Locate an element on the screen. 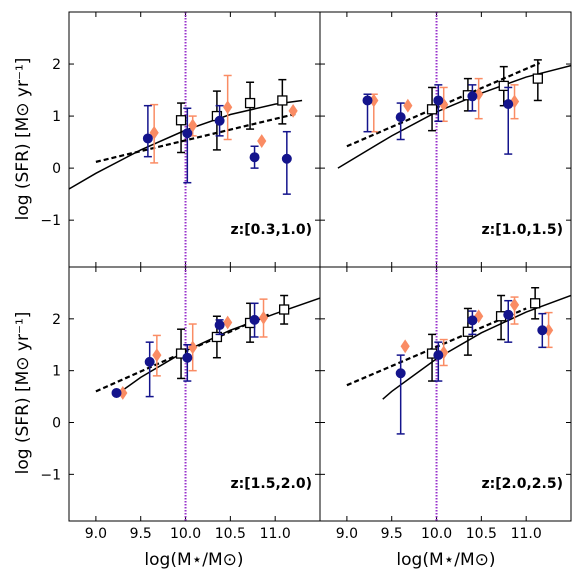 This screenshot has height=579, width=579. y-axis-label-top: log (SFR) [M⊙ yr⁻¹] is located at coordinates (23, 139).